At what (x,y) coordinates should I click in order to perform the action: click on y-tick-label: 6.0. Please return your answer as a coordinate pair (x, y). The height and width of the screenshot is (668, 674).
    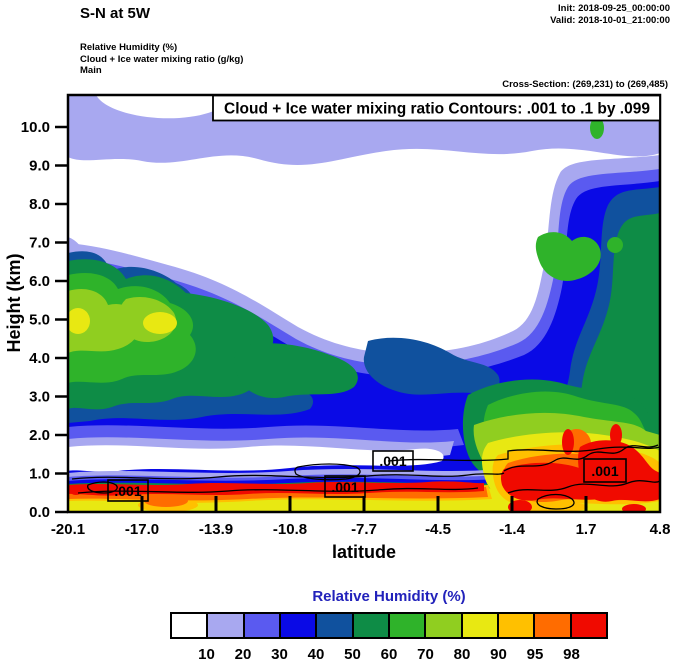
    Looking at the image, I should click on (39, 281).